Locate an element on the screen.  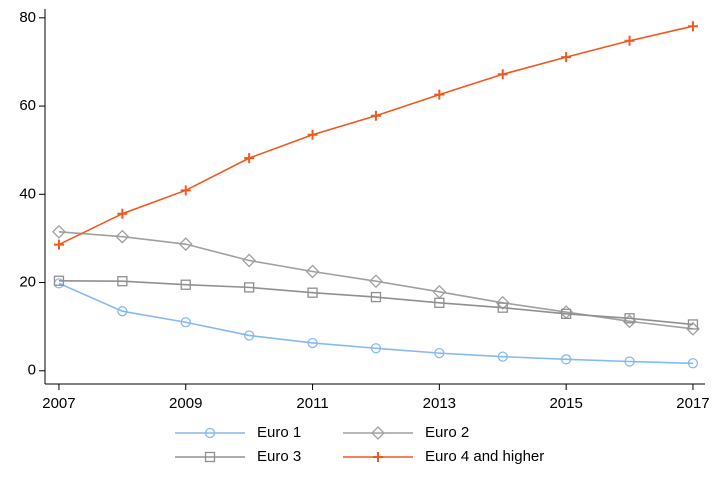
legend-label: Euro 1 is located at coordinates (279, 432).